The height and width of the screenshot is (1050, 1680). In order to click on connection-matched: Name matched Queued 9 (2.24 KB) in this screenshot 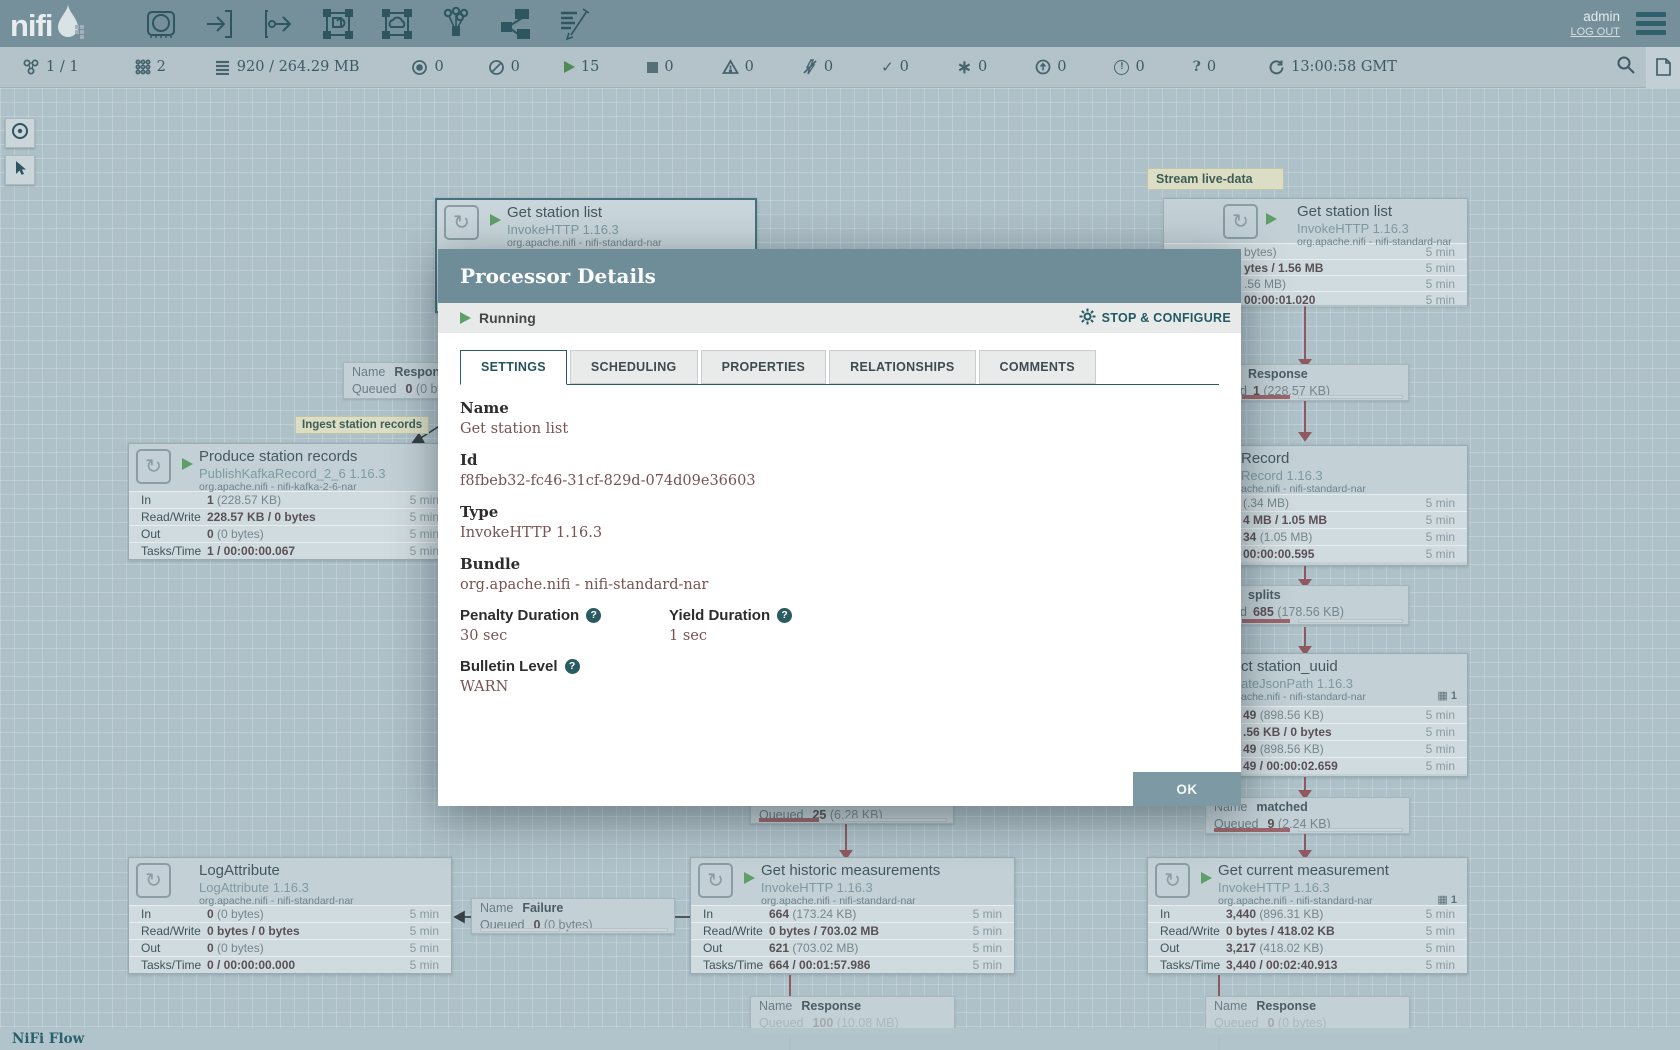, I will do `click(1307, 815)`.